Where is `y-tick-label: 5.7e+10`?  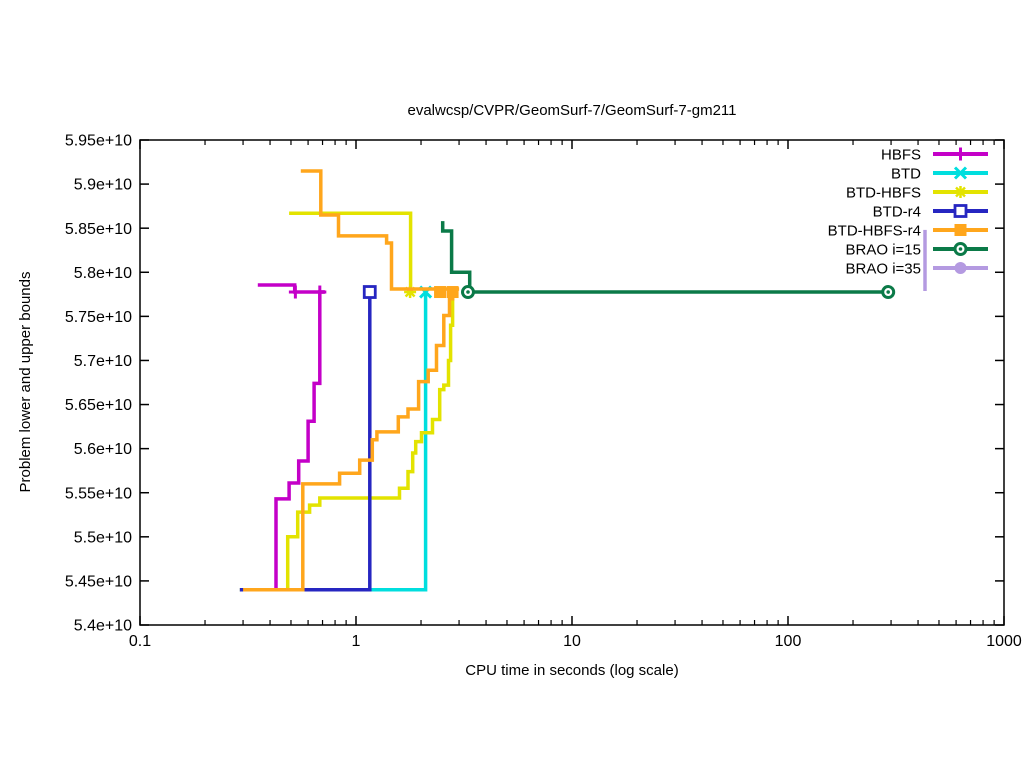
y-tick-label: 5.7e+10 is located at coordinates (103, 361).